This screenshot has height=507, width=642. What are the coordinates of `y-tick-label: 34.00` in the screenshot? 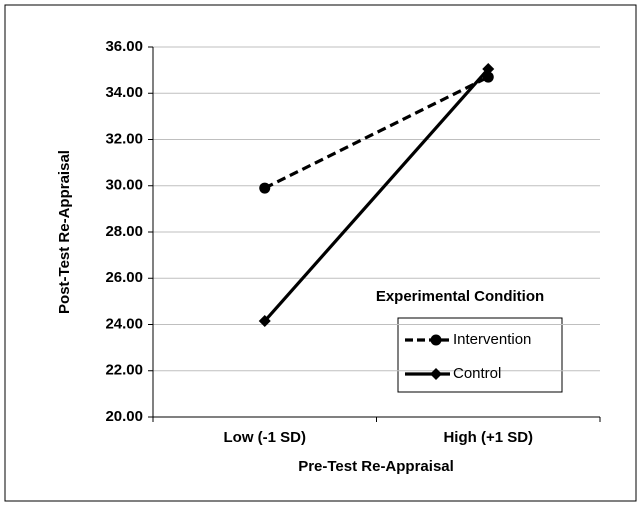 It's located at (124, 92).